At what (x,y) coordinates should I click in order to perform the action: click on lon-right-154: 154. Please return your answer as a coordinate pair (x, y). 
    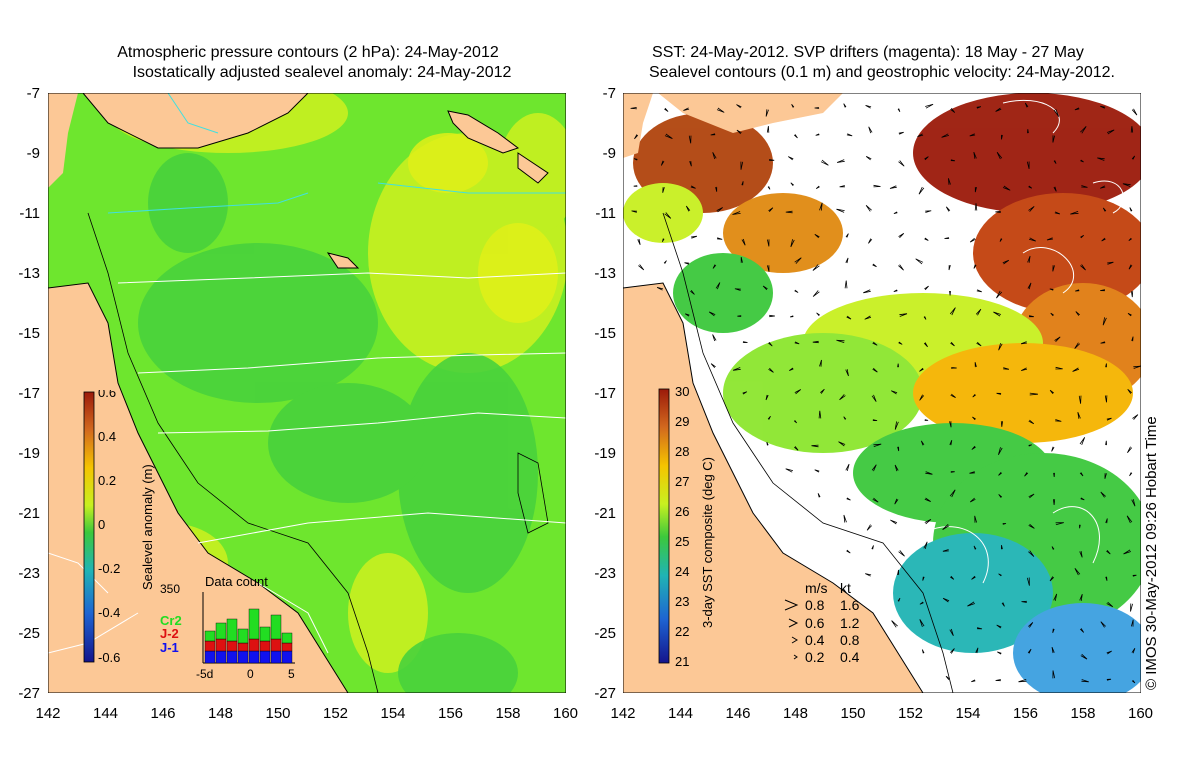
    Looking at the image, I should click on (968, 713).